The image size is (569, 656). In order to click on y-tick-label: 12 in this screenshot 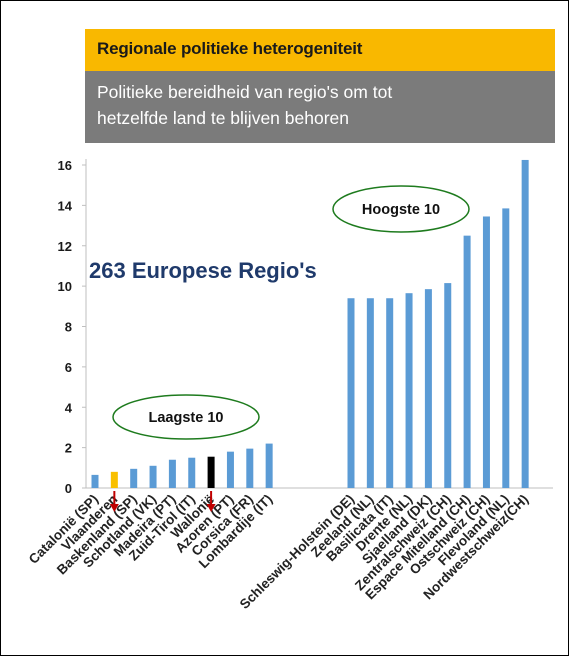, I will do `click(65, 246)`.